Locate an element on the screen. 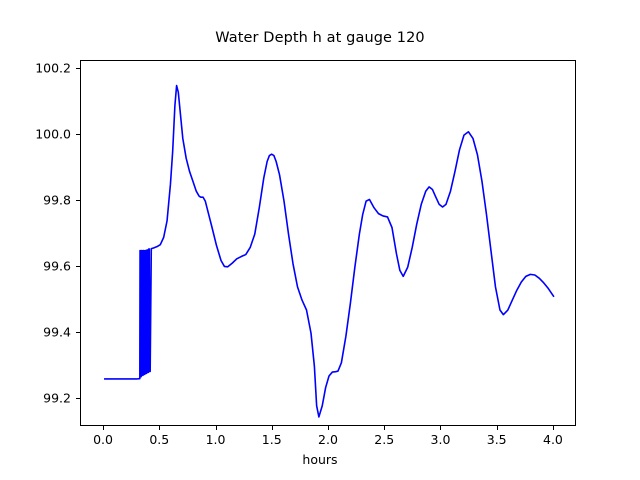 This screenshot has height=480, width=640. x-tick-label: 3.0 is located at coordinates (440, 439).